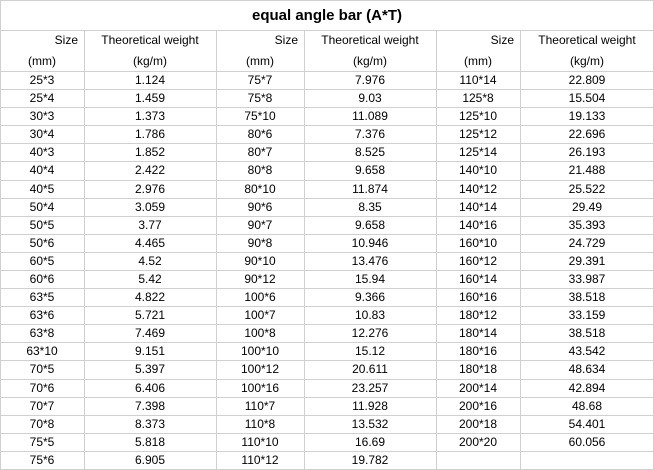 This screenshot has width=654, height=470. Describe the element at coordinates (260, 170) in the screenshot. I see `size-cell: 80*8` at that location.